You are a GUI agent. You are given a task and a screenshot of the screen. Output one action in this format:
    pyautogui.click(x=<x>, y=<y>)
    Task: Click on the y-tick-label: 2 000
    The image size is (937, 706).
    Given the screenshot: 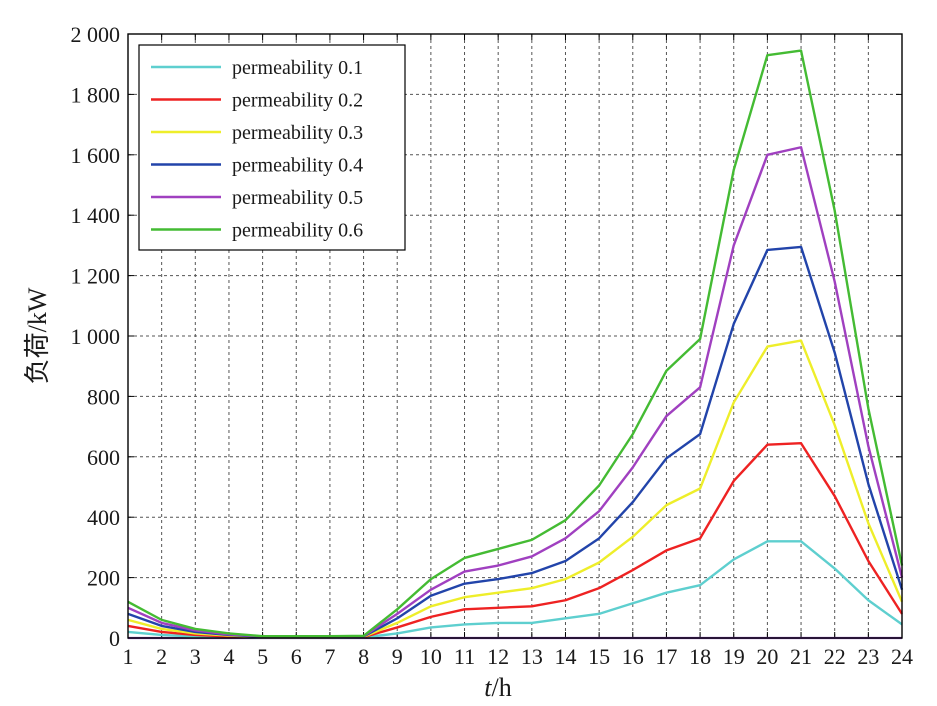 What is the action you would take?
    pyautogui.click(x=96, y=34)
    